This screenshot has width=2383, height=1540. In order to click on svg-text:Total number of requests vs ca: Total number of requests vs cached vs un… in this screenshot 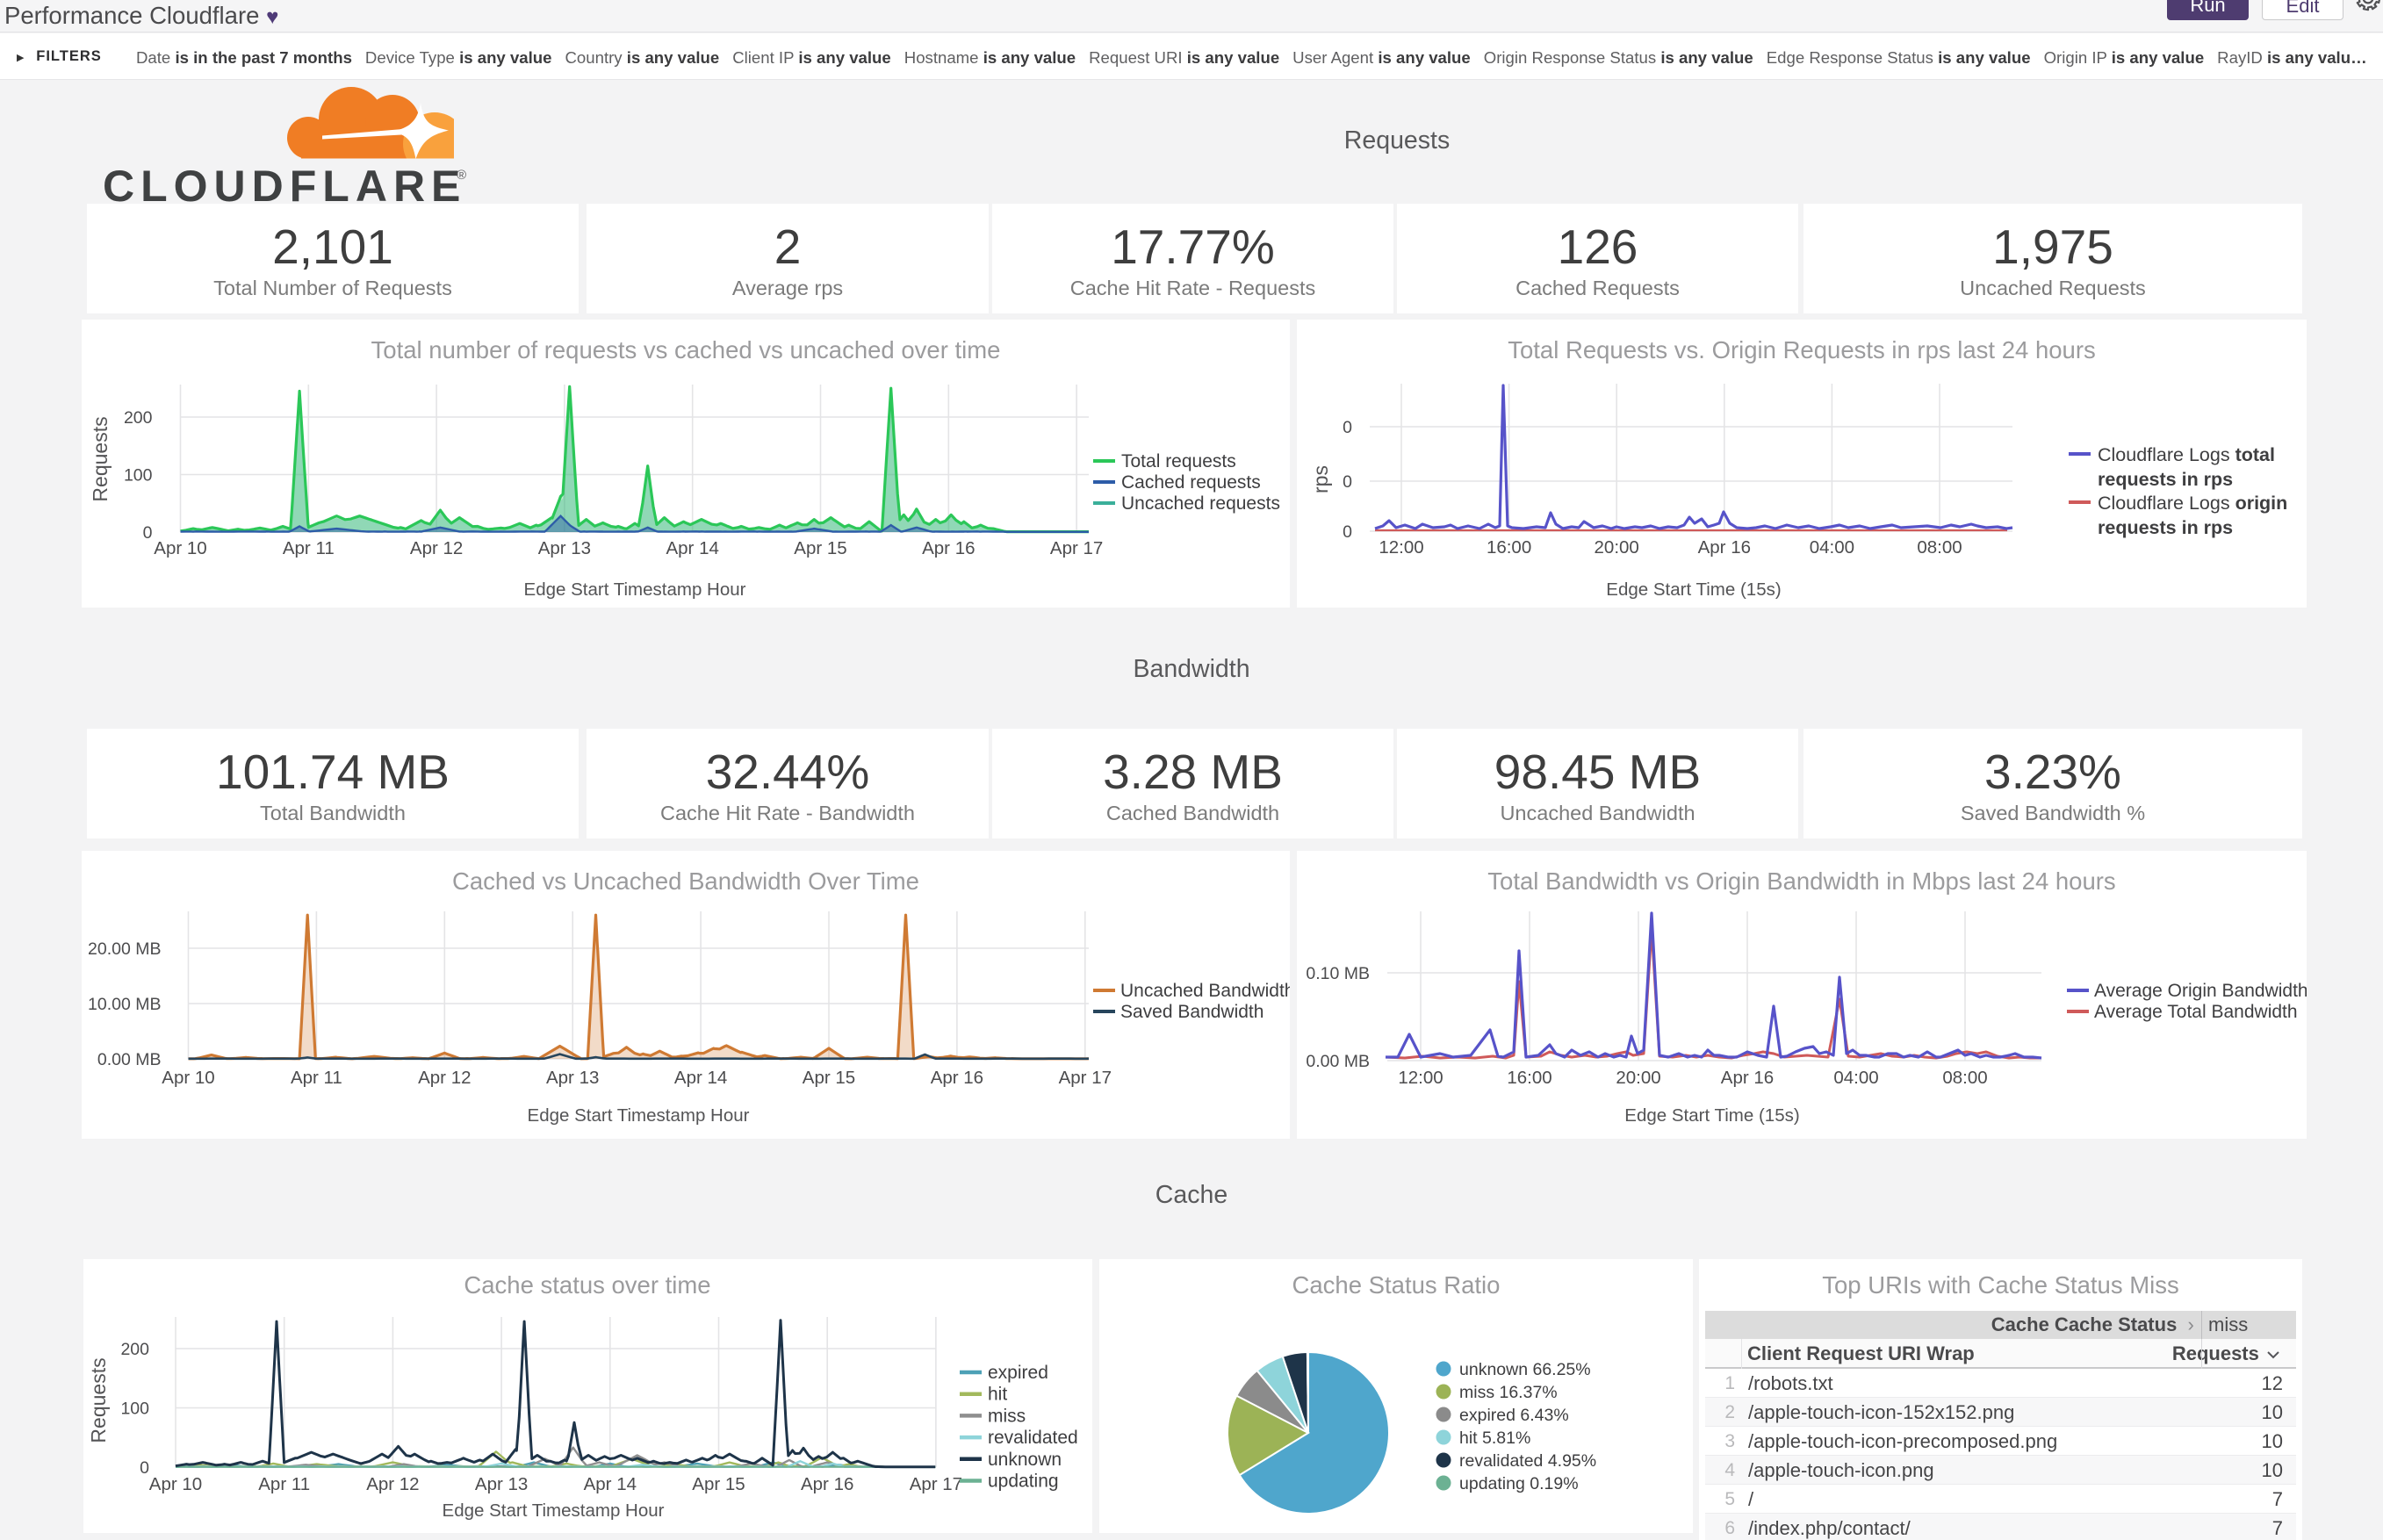, I will do `click(686, 349)`.